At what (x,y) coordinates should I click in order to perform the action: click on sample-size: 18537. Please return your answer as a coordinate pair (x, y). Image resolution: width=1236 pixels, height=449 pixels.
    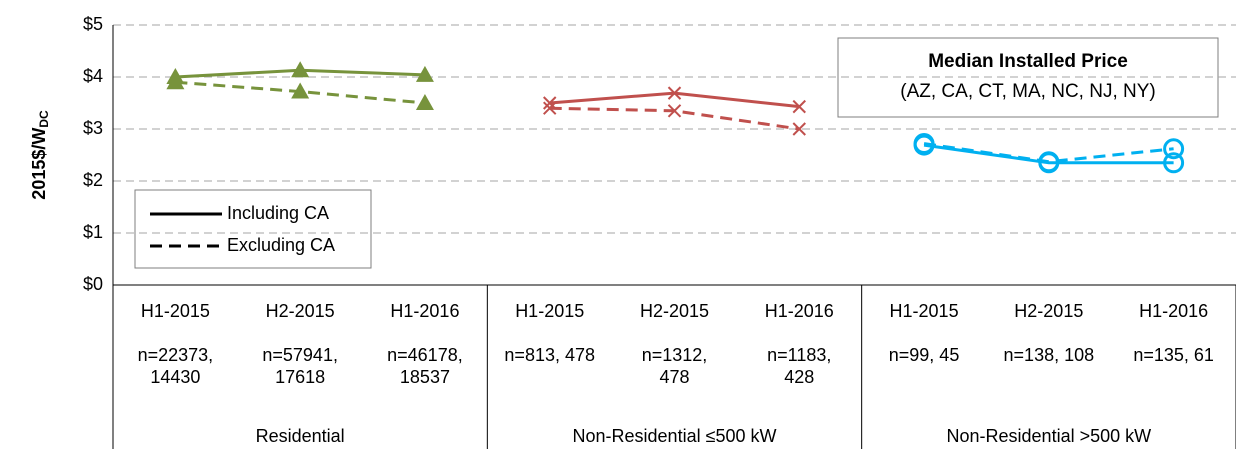
    Looking at the image, I should click on (425, 377).